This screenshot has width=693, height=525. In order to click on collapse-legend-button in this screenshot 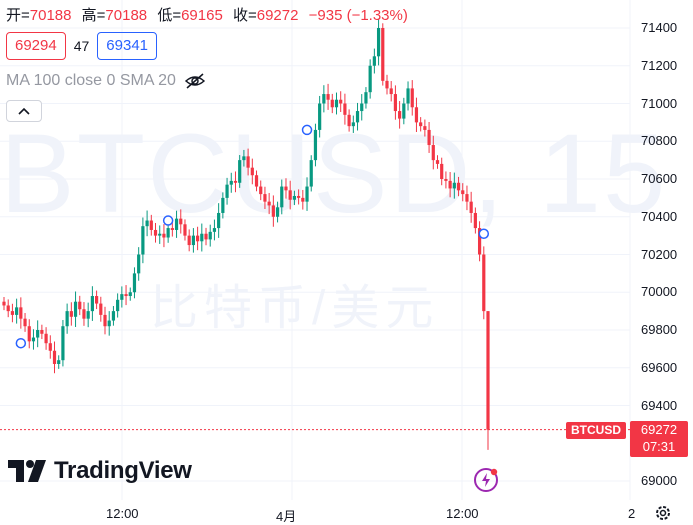, I will do `click(24, 111)`.